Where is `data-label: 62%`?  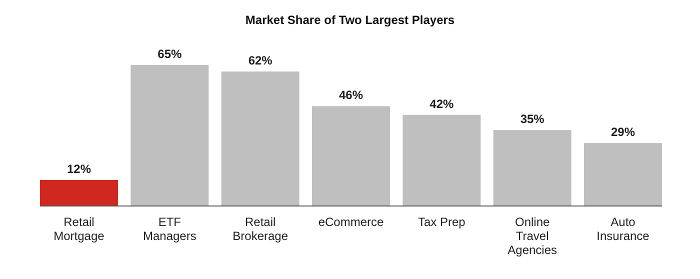 data-label: 62% is located at coordinates (260, 61).